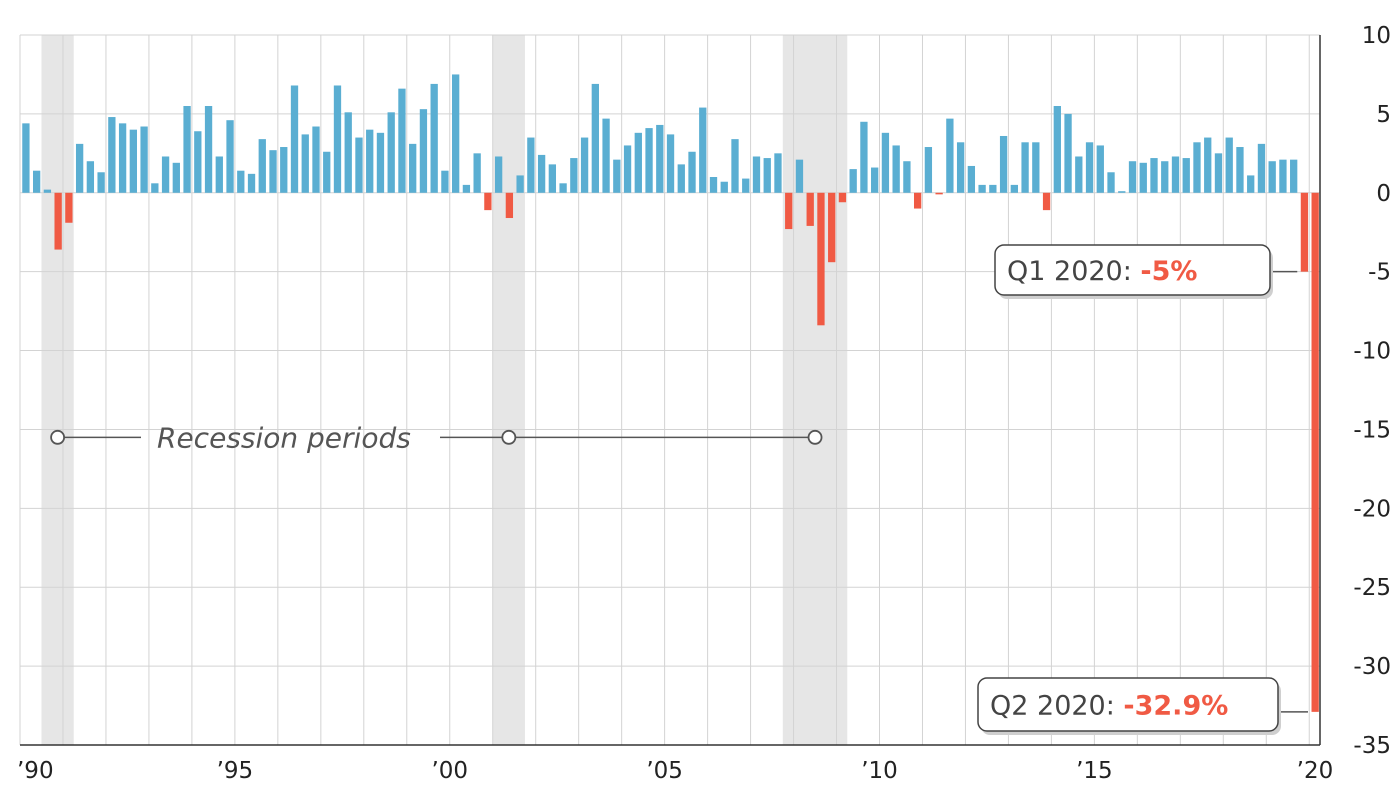 Image resolution: width=1400 pixels, height=809 pixels. I want to click on annotation-prefix: Q2 2020:, so click(1056, 706).